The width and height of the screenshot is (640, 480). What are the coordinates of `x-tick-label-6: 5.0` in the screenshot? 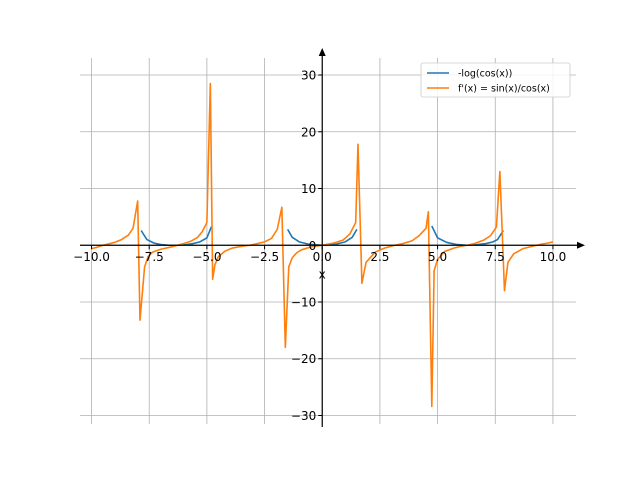 It's located at (437, 257).